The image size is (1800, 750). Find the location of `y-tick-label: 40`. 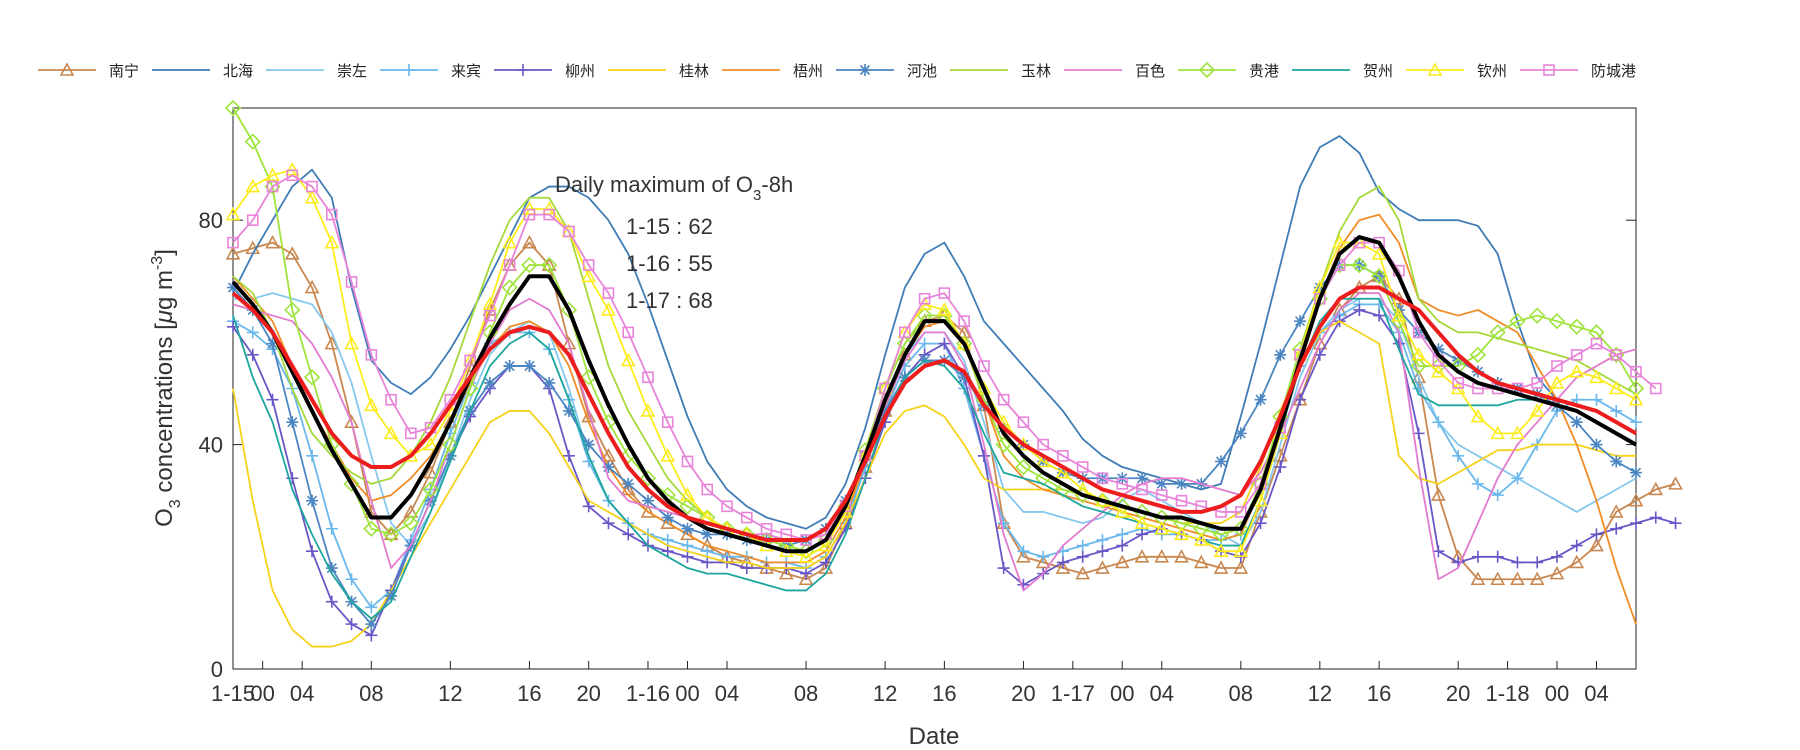

y-tick-label: 40 is located at coordinates (211, 445).